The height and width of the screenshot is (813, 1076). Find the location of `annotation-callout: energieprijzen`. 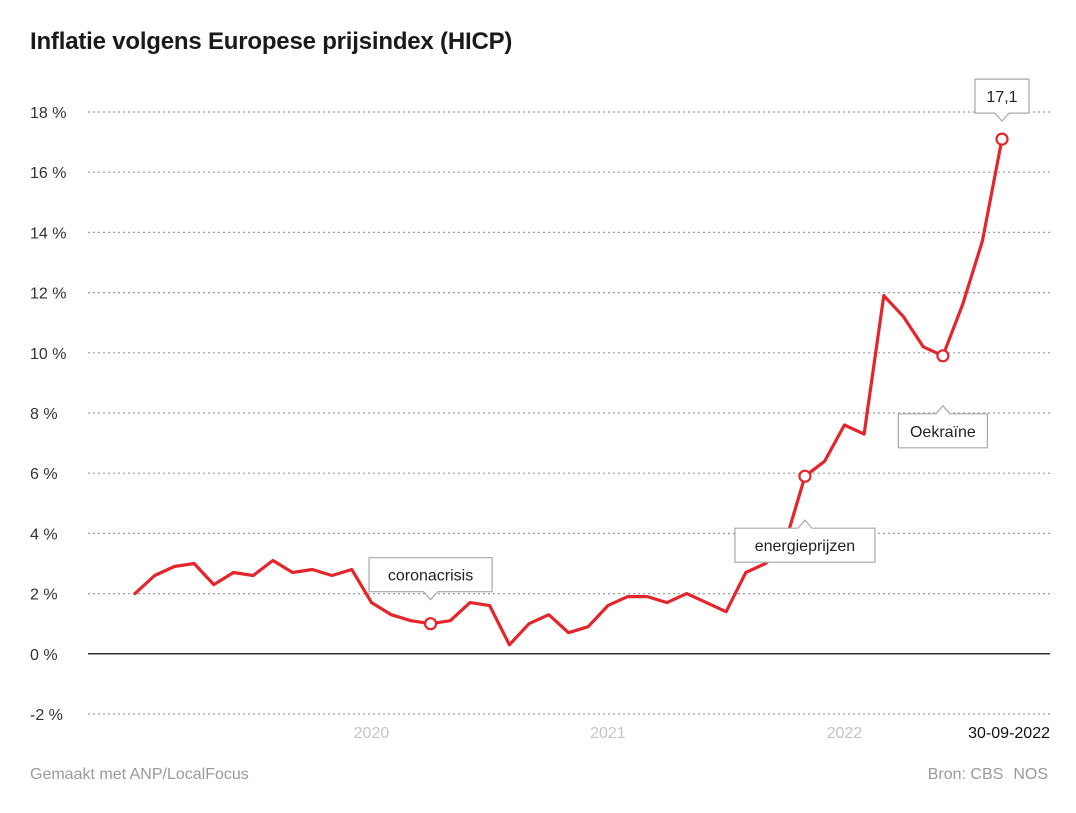

annotation-callout: energieprijzen is located at coordinates (805, 541).